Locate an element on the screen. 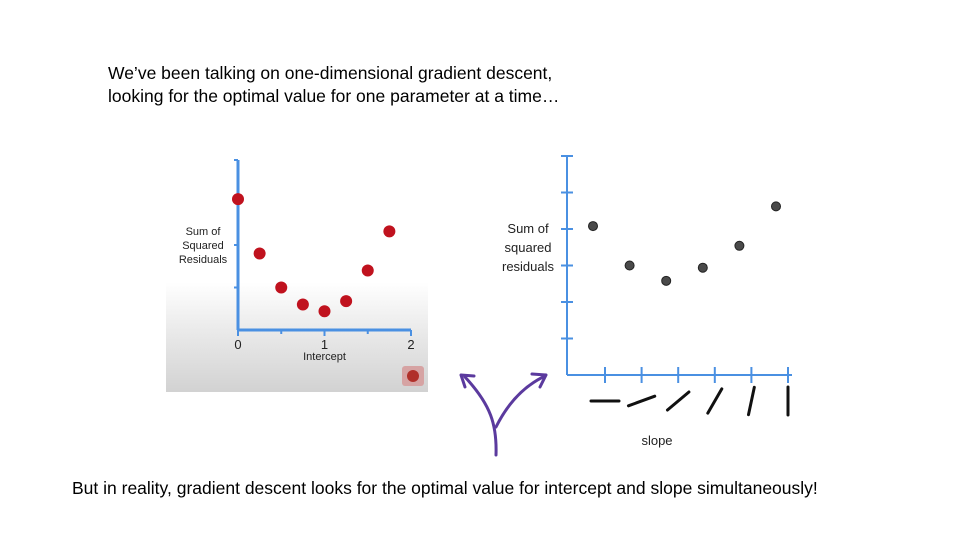 The height and width of the screenshot is (540, 960). logo-mark-icon is located at coordinates (413, 376).